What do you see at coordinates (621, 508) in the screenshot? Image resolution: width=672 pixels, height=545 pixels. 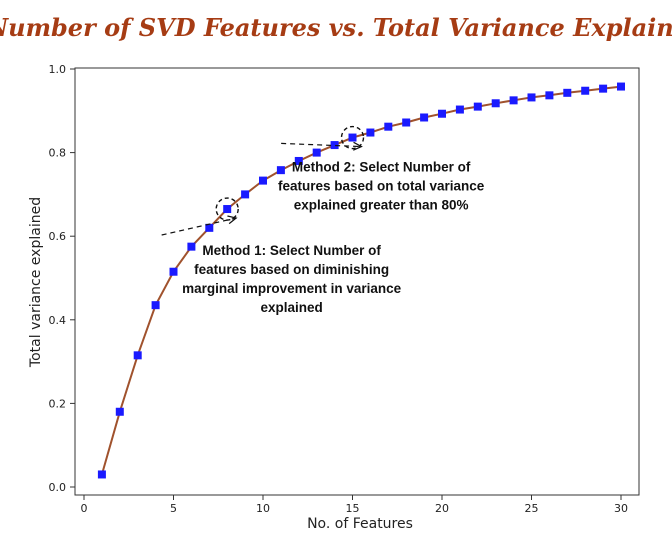 I see `x-tick-label: 30` at bounding box center [621, 508].